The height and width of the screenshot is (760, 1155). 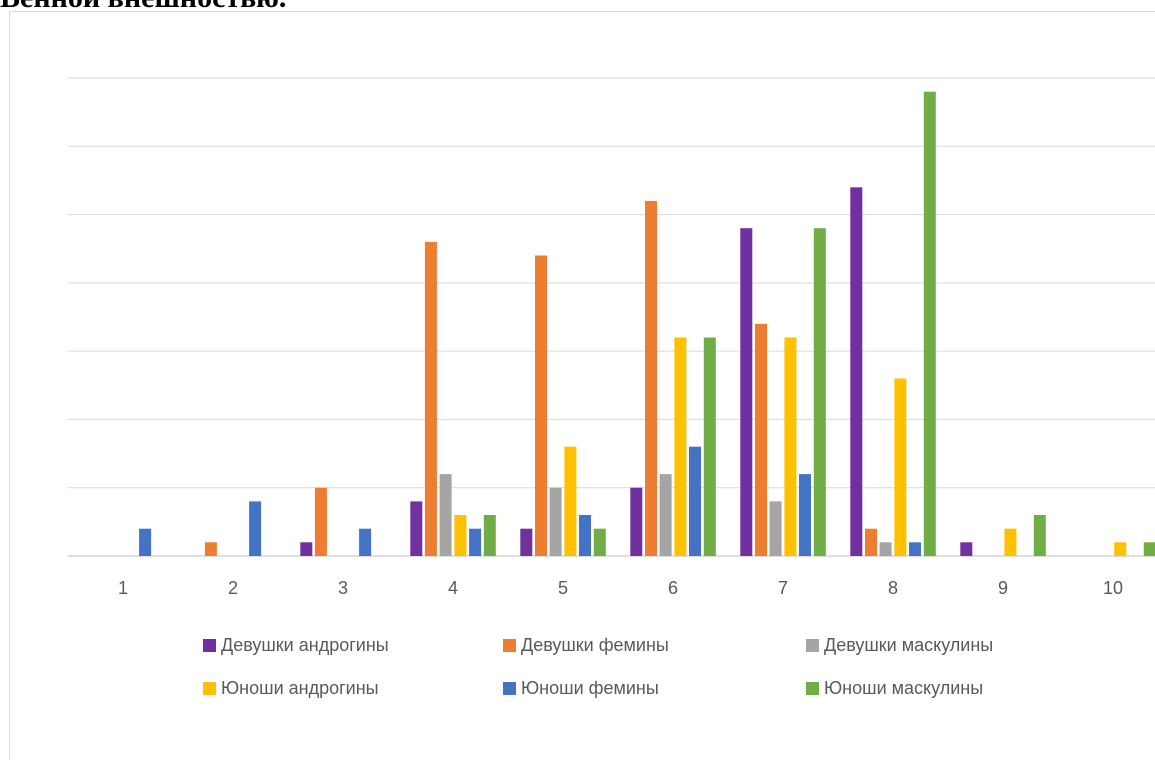 I want to click on x-tick-label: 9, so click(x=1003, y=588).